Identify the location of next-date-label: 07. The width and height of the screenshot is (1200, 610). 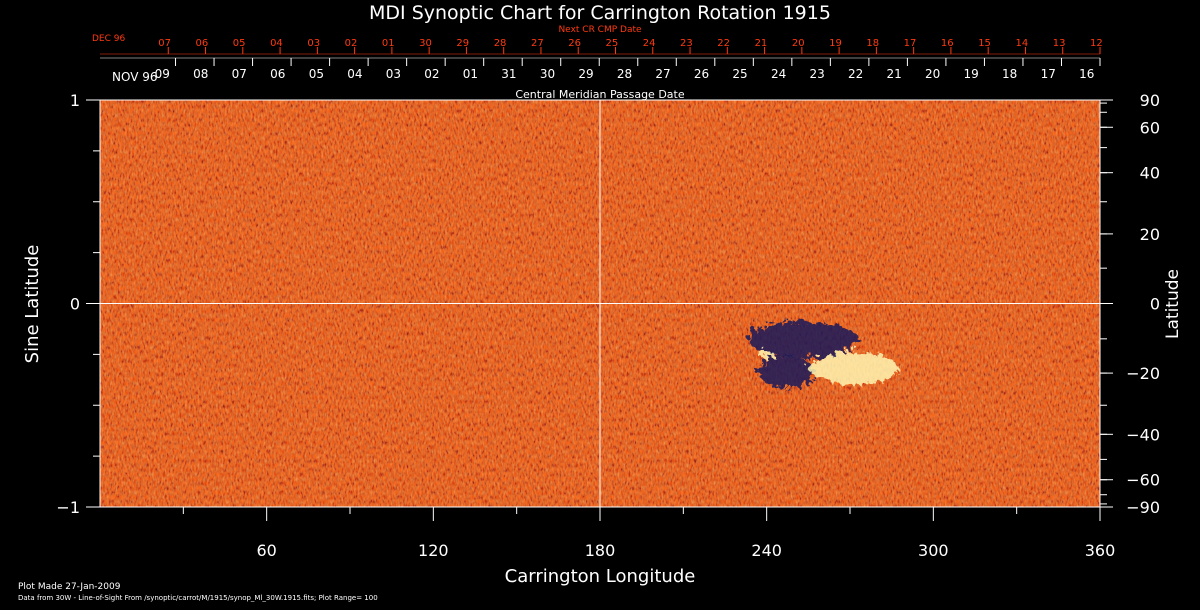
(164, 43).